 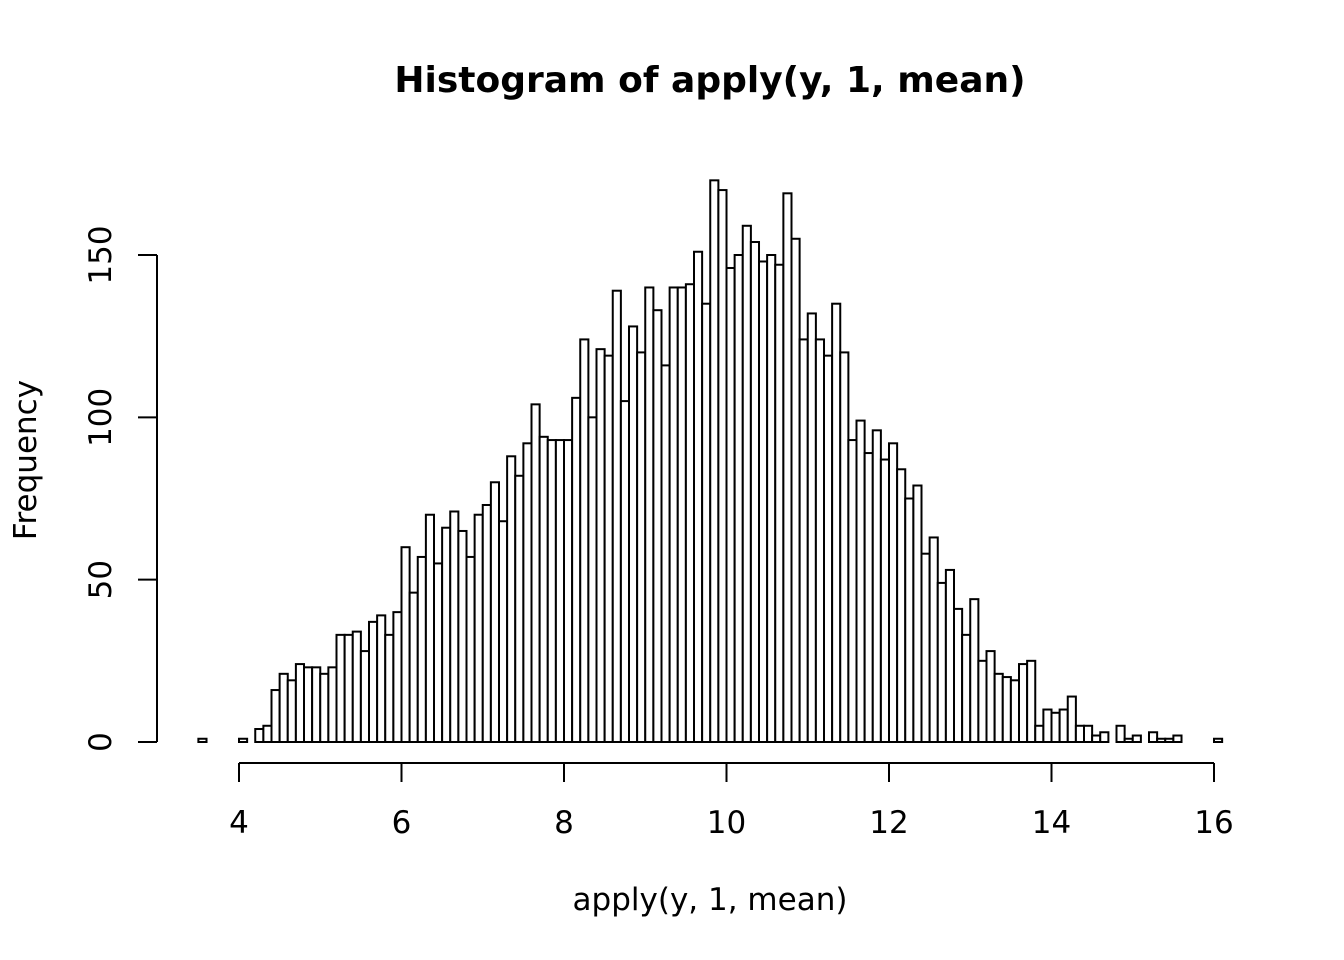 What do you see at coordinates (402, 823) in the screenshot?
I see `x-tick-label: 6` at bounding box center [402, 823].